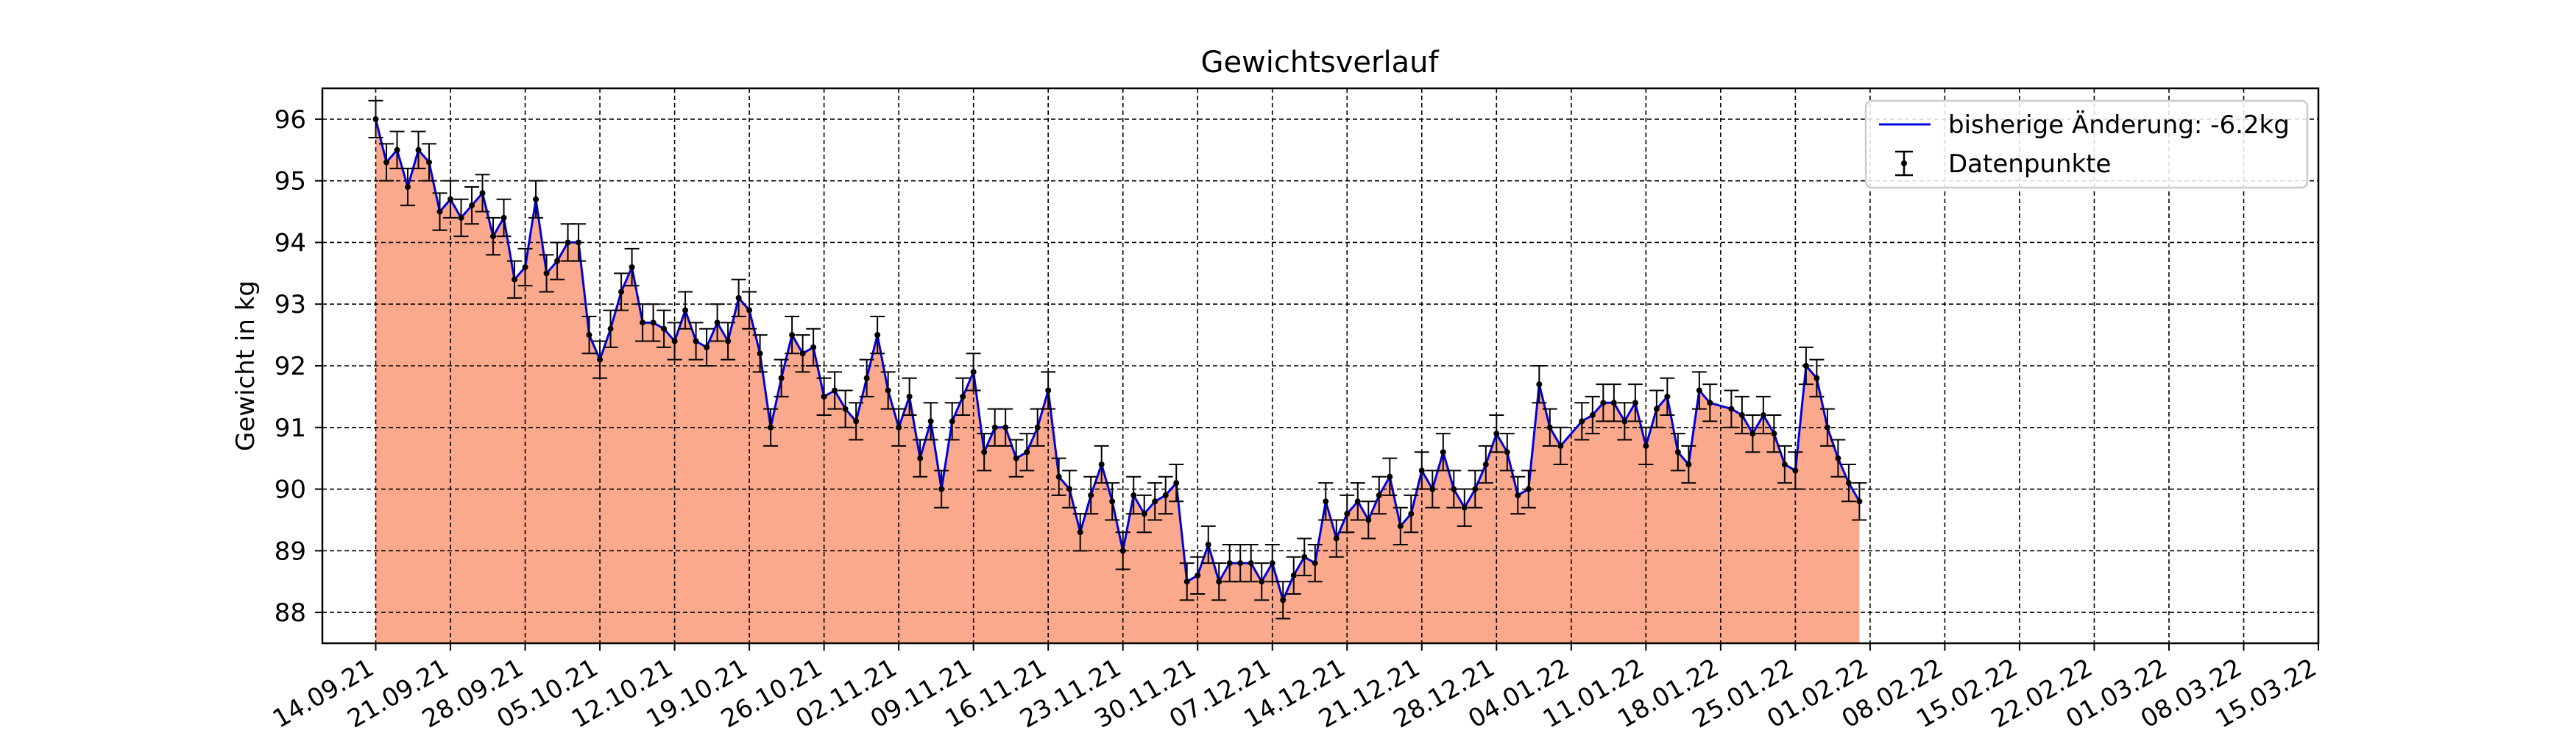  I want to click on legend-errorbar-swatch, so click(1904, 163).